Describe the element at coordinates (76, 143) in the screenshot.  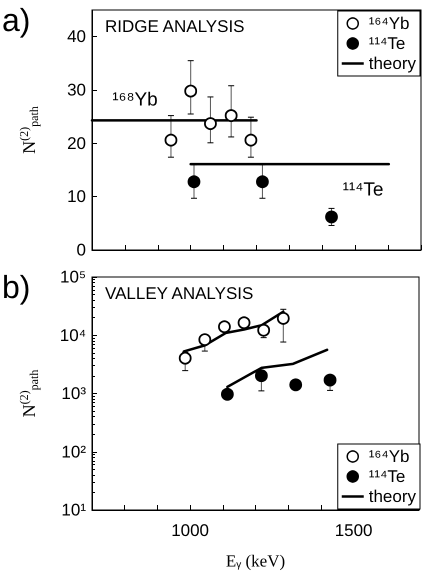
I see `y-tick-label: 20` at that location.